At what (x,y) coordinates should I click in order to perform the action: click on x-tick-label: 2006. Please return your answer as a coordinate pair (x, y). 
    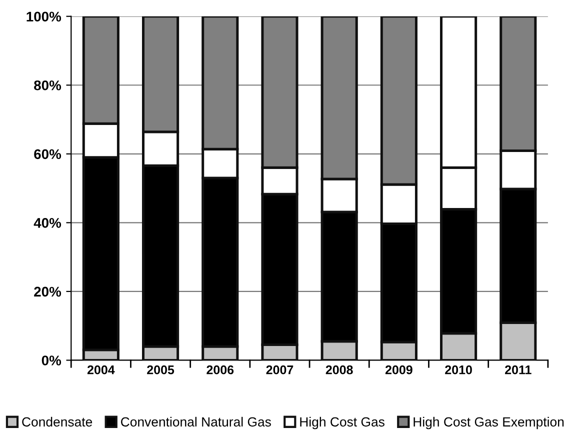
    Looking at the image, I should click on (220, 369).